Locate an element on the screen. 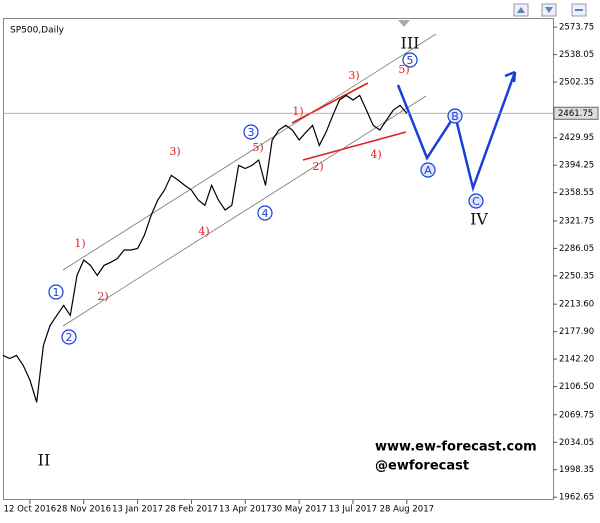  wave-label: B is located at coordinates (455, 116).